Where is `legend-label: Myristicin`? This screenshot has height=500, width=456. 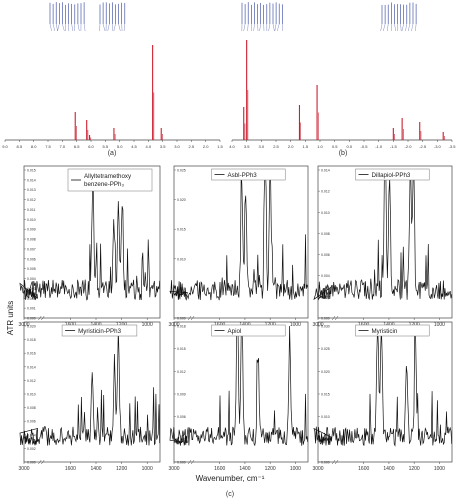
legend-label: Myristicin is located at coordinates (385, 331).